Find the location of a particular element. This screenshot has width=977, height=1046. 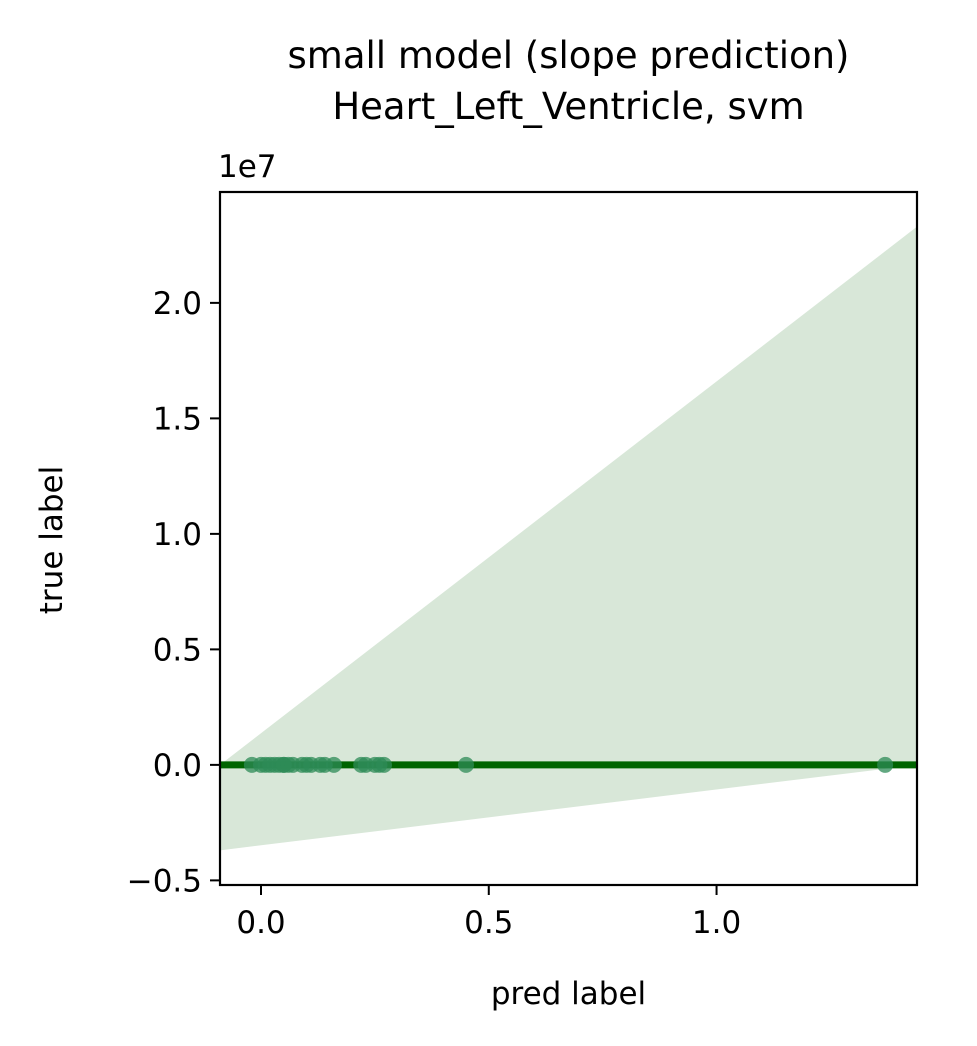

y-tick-label: 1.5 is located at coordinates (177, 419).